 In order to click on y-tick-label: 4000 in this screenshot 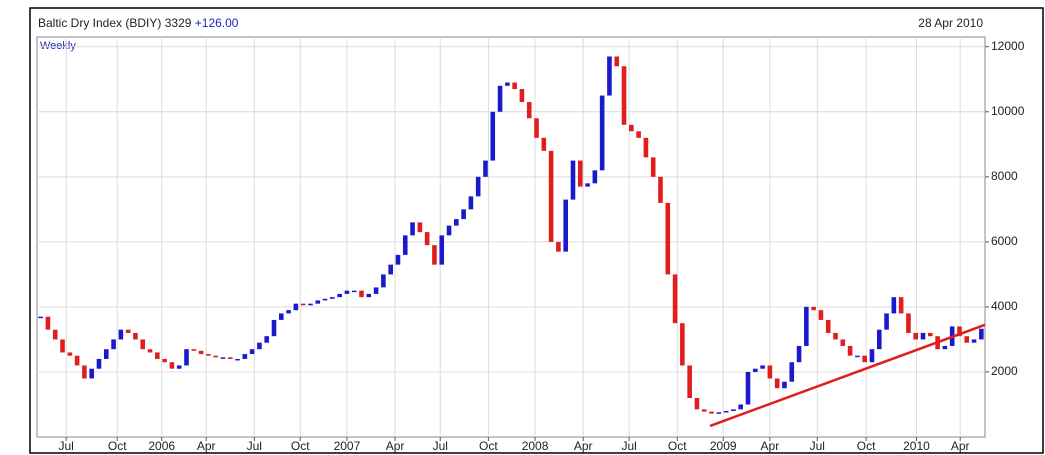, I will do `click(1004, 306)`.